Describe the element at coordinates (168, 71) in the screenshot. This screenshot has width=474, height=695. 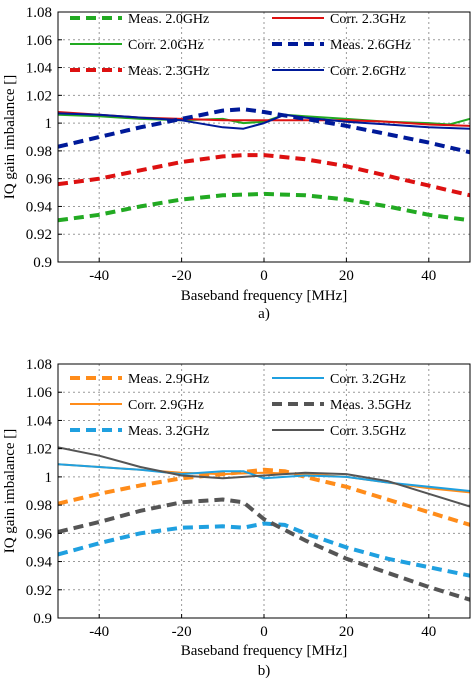
I see `legend-entry-label: Meas. 2.3GHz` at that location.